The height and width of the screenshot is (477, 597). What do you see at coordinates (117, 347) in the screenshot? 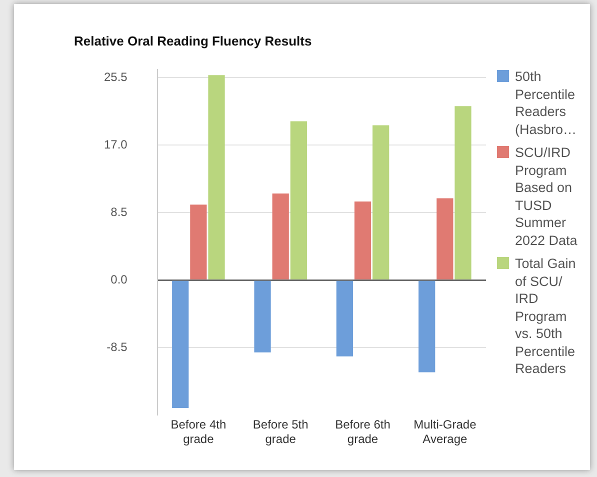
I see `y-tick-label: -8.5` at bounding box center [117, 347].